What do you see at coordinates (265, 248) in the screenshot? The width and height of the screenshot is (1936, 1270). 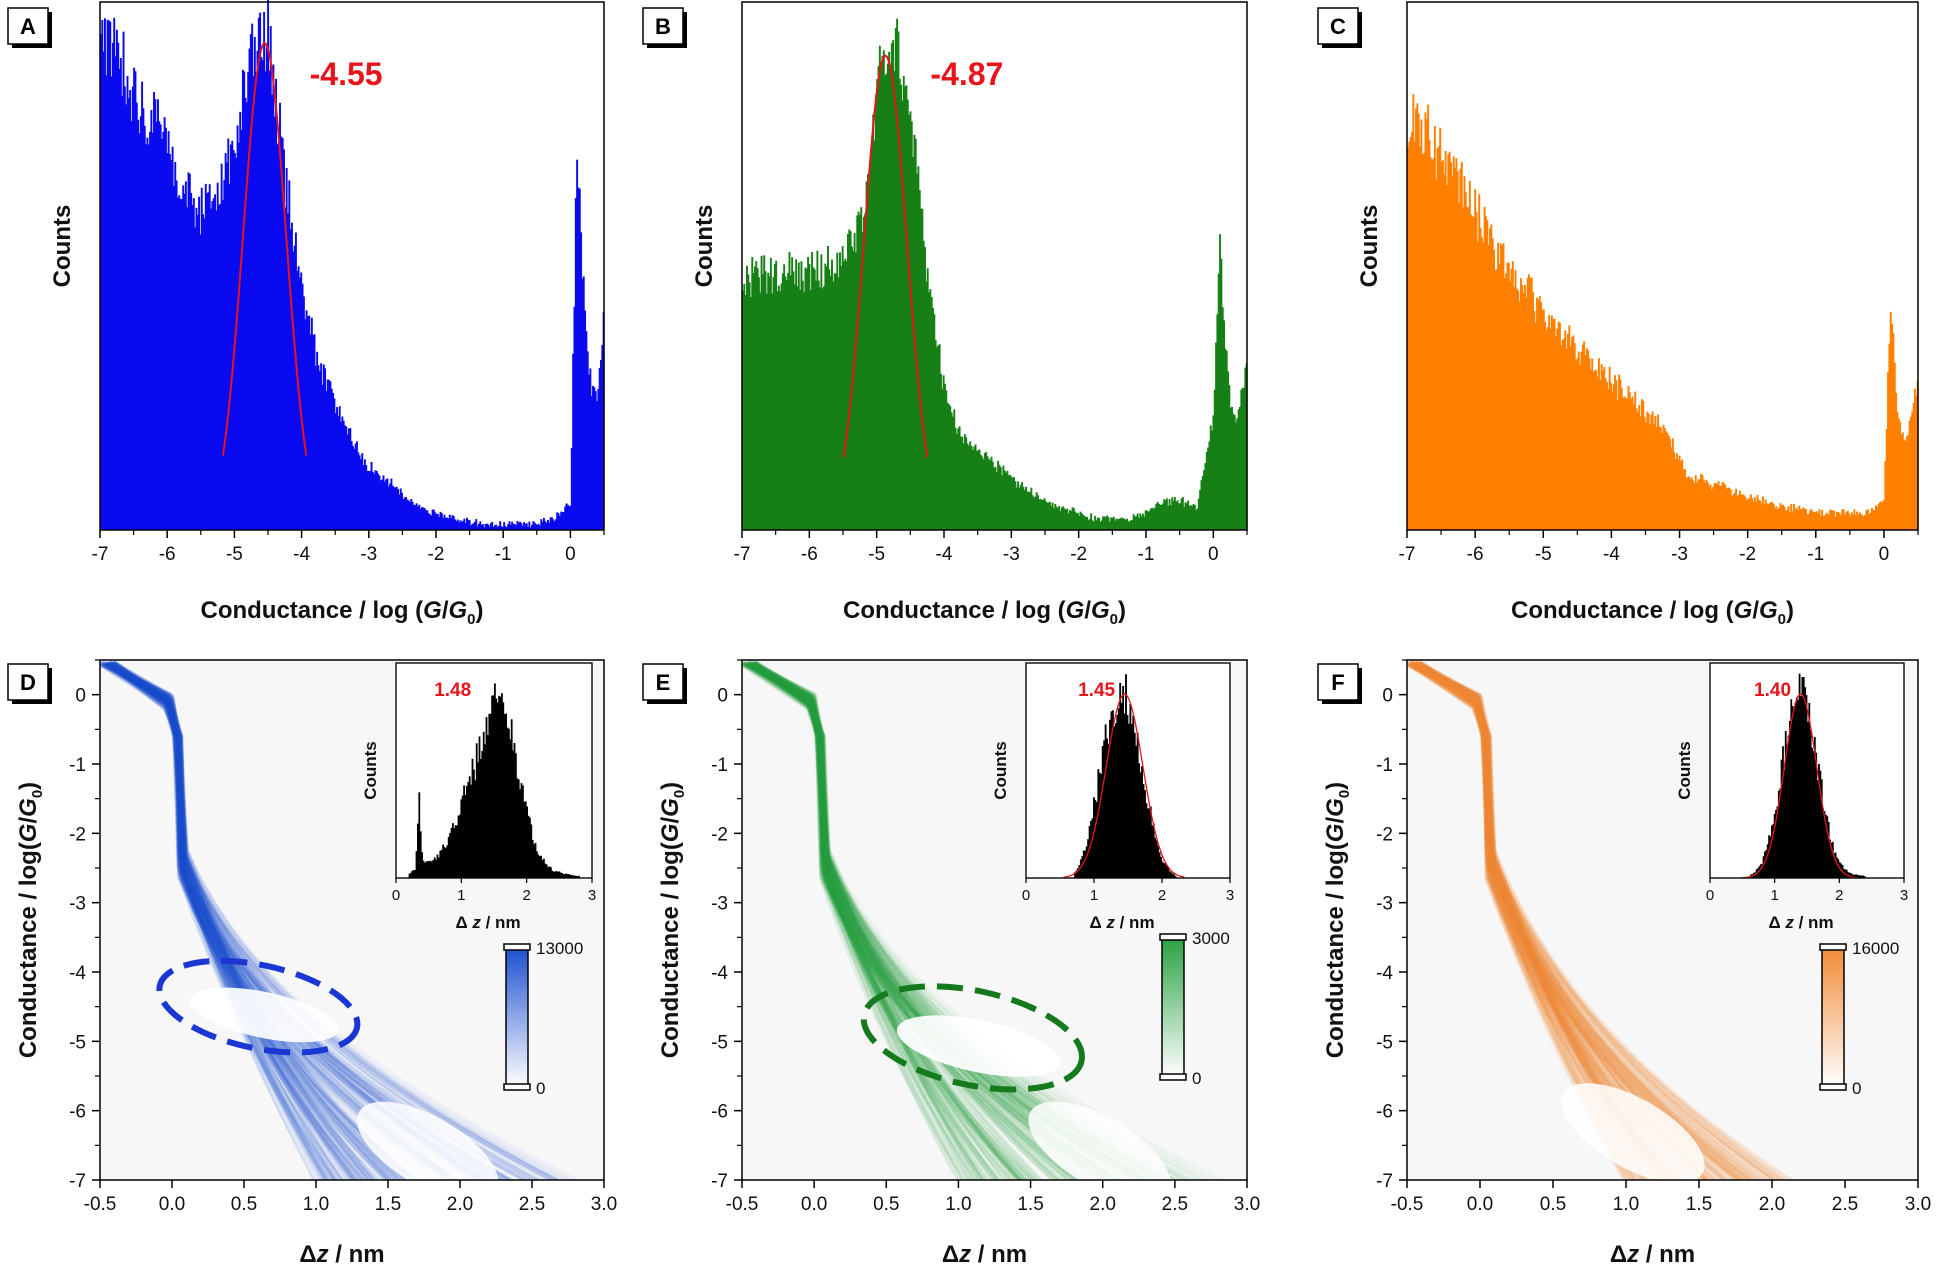 I see `gaussian-fit-curve` at bounding box center [265, 248].